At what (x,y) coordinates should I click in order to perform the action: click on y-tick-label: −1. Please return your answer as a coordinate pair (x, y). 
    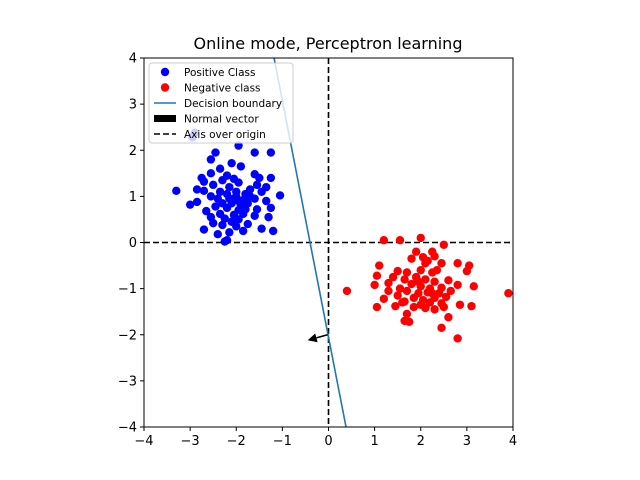
    Looking at the image, I should click on (127, 289).